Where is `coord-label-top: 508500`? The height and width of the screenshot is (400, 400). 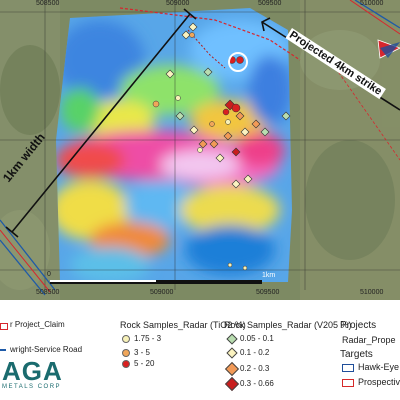
coord-label-top: 508500 is located at coordinates (48, 3).